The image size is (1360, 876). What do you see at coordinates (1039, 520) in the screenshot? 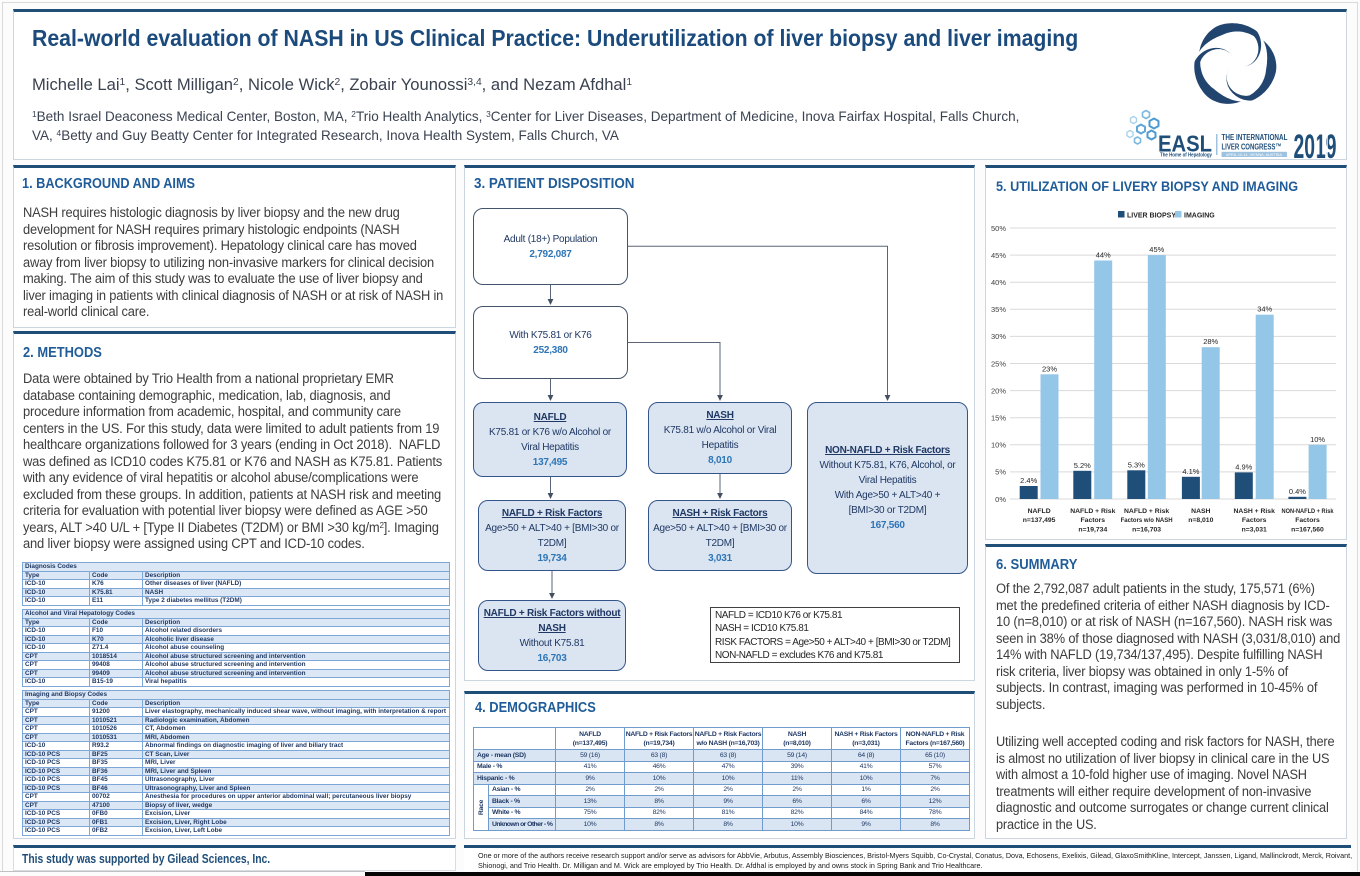
I see `svg-text: n=137,495` at bounding box center [1039, 520].